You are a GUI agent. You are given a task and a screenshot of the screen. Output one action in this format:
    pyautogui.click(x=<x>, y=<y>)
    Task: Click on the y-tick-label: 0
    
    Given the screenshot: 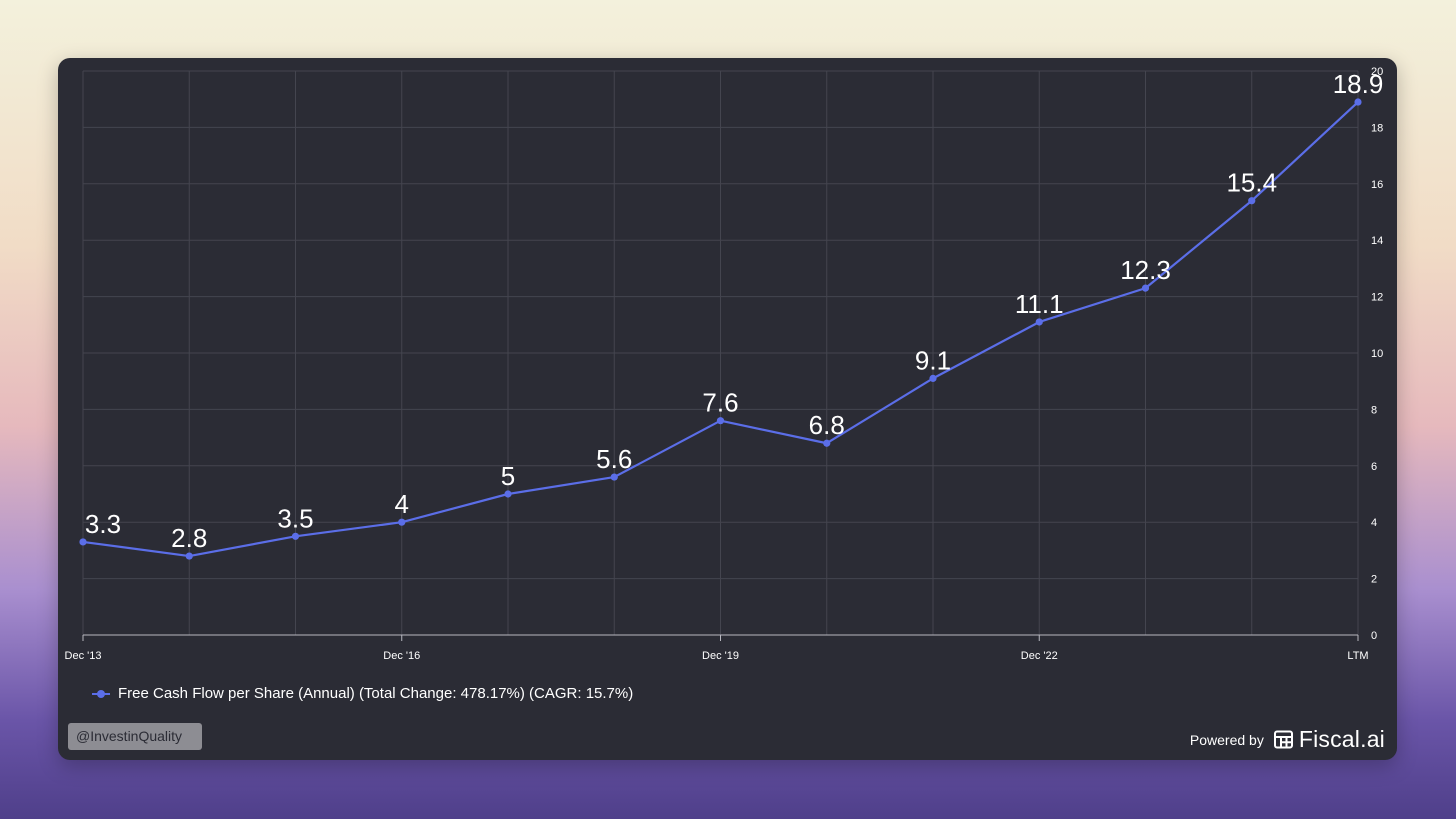 What is the action you would take?
    pyautogui.click(x=1374, y=636)
    